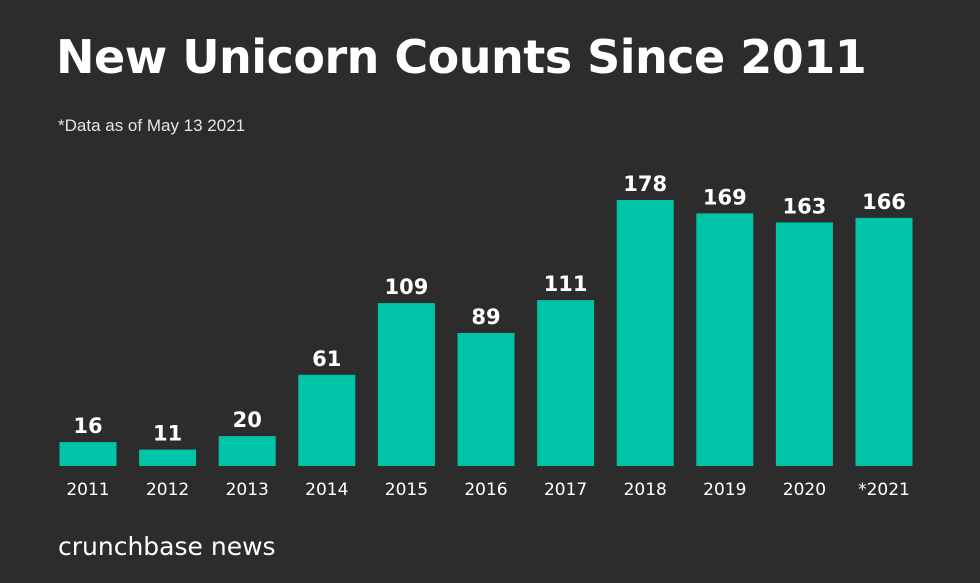  Describe the element at coordinates (884, 341) in the screenshot. I see `bar-2021` at that location.